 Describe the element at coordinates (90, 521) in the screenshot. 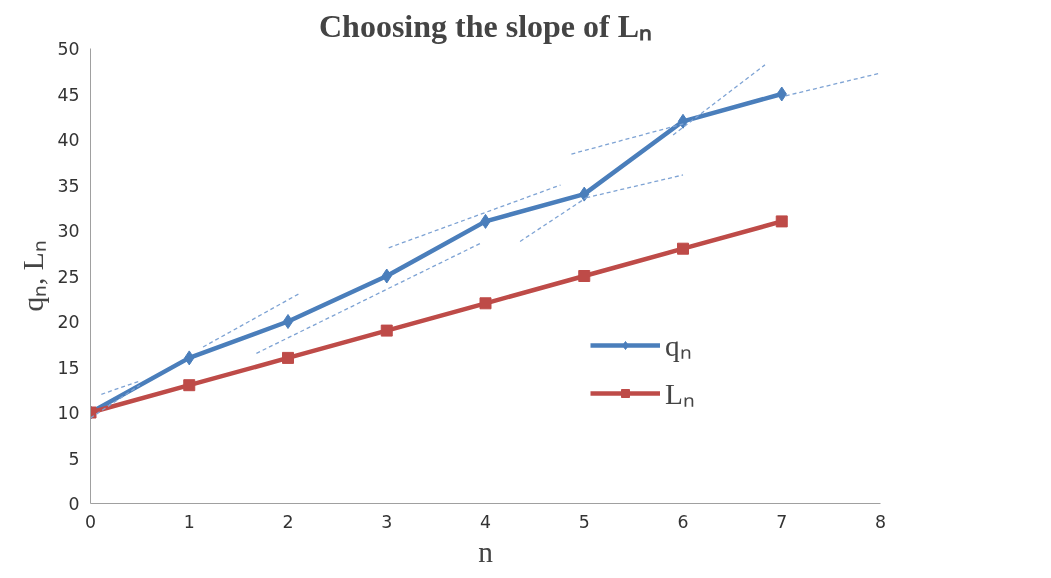

I see `x-tick-label: 0` at that location.